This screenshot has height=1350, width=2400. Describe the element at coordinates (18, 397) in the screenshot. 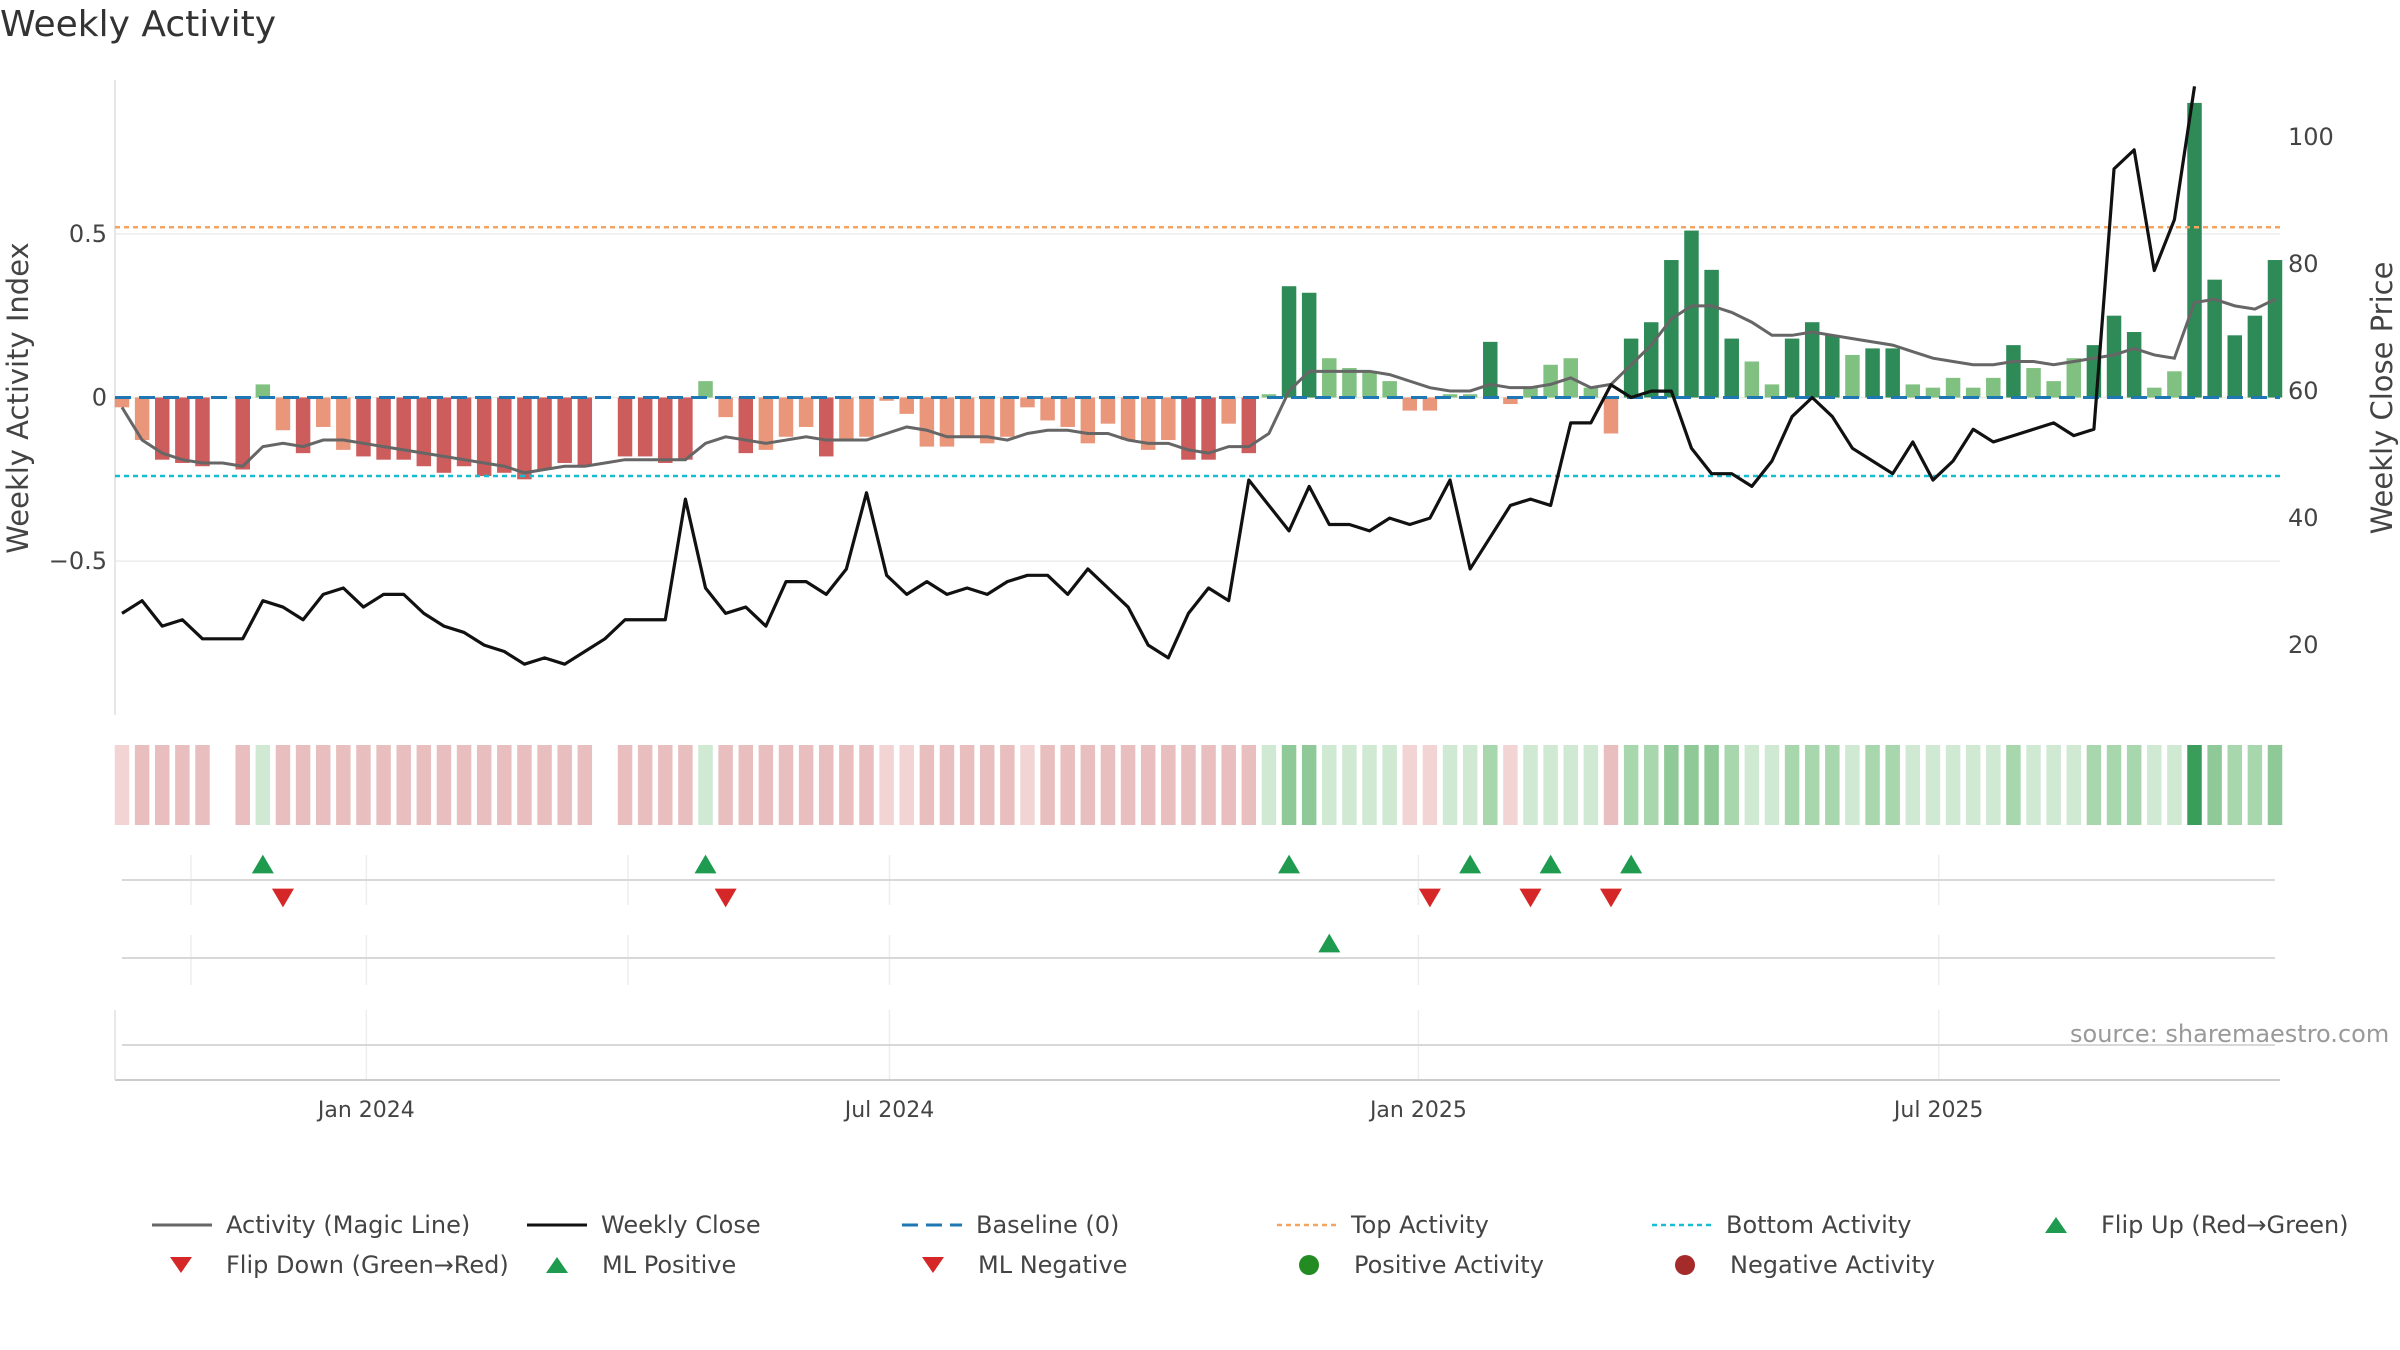

I see `y-left-axis-label: Weekly Activity Index` at that location.